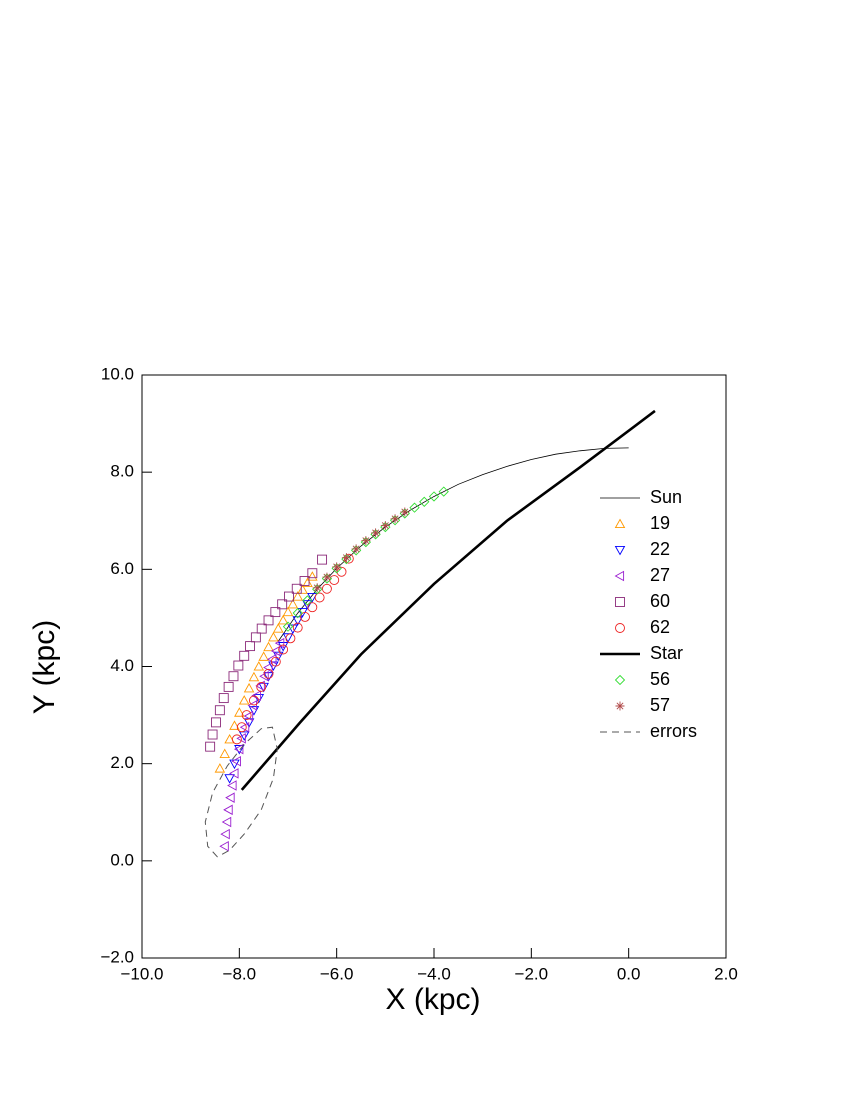 The height and width of the screenshot is (1105, 850). Describe the element at coordinates (660, 549) in the screenshot. I see `legend-label: 22` at that location.